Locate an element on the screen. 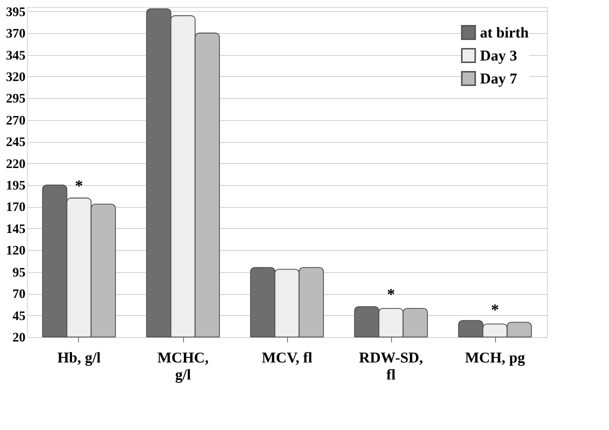 The image size is (609, 430). y-tick-label: 120 is located at coordinates (16, 250).